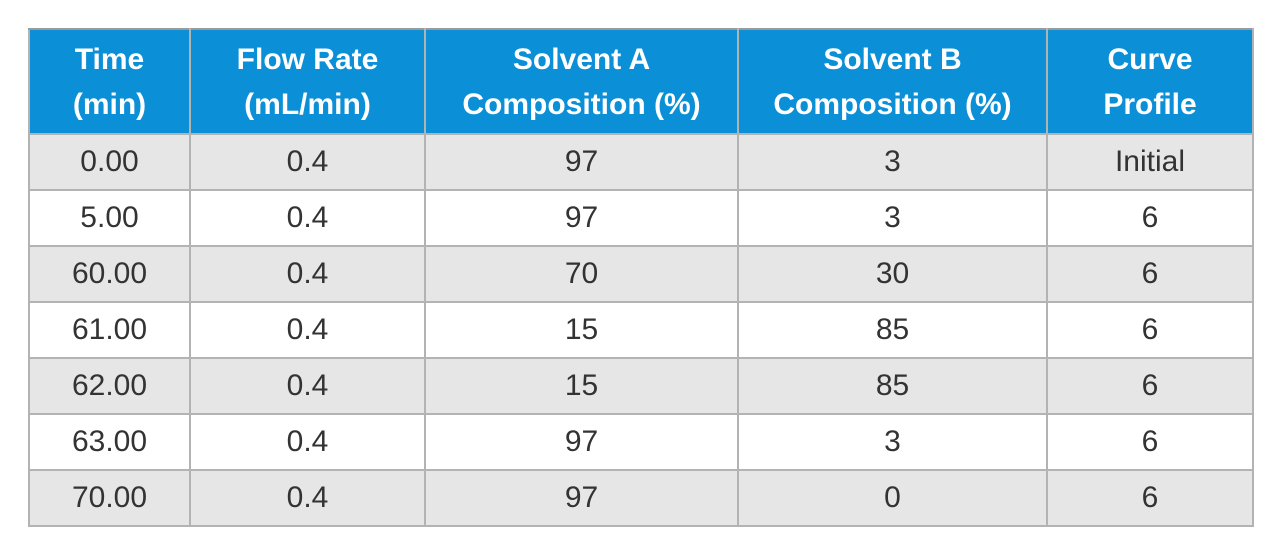 The height and width of the screenshot is (553, 1280). I want to click on table-row: 60.00 0.4 70 30 6, so click(641, 274).